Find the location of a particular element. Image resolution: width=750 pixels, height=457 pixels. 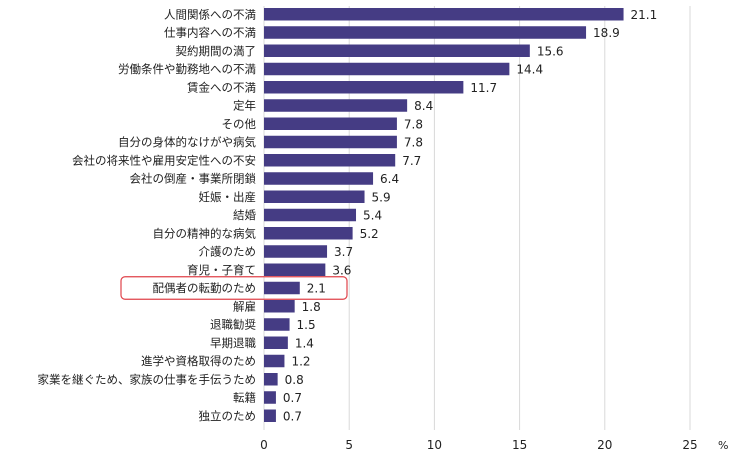

x-tick-label: 5 is located at coordinates (349, 445).